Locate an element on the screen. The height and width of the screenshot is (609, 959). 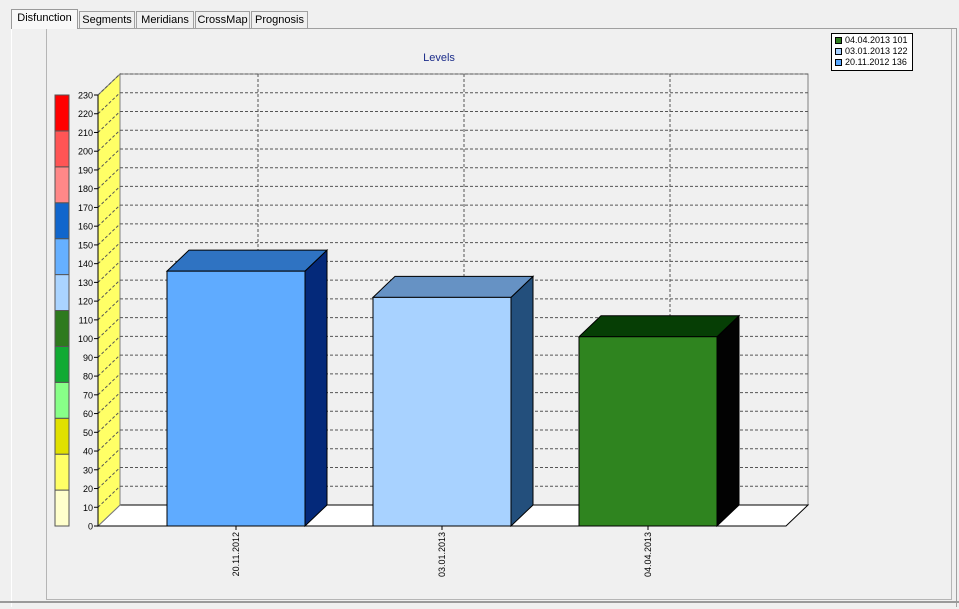
y-tick-label: 120 is located at coordinates (85, 302).